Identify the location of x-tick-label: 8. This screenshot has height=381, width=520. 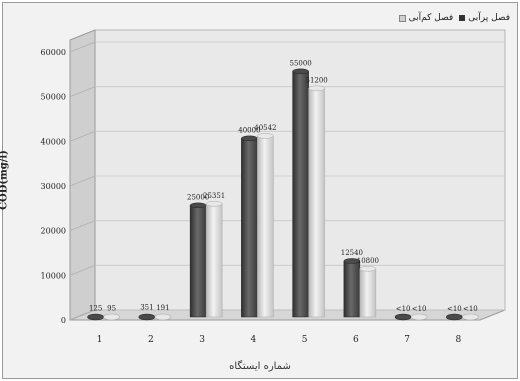
(459, 340).